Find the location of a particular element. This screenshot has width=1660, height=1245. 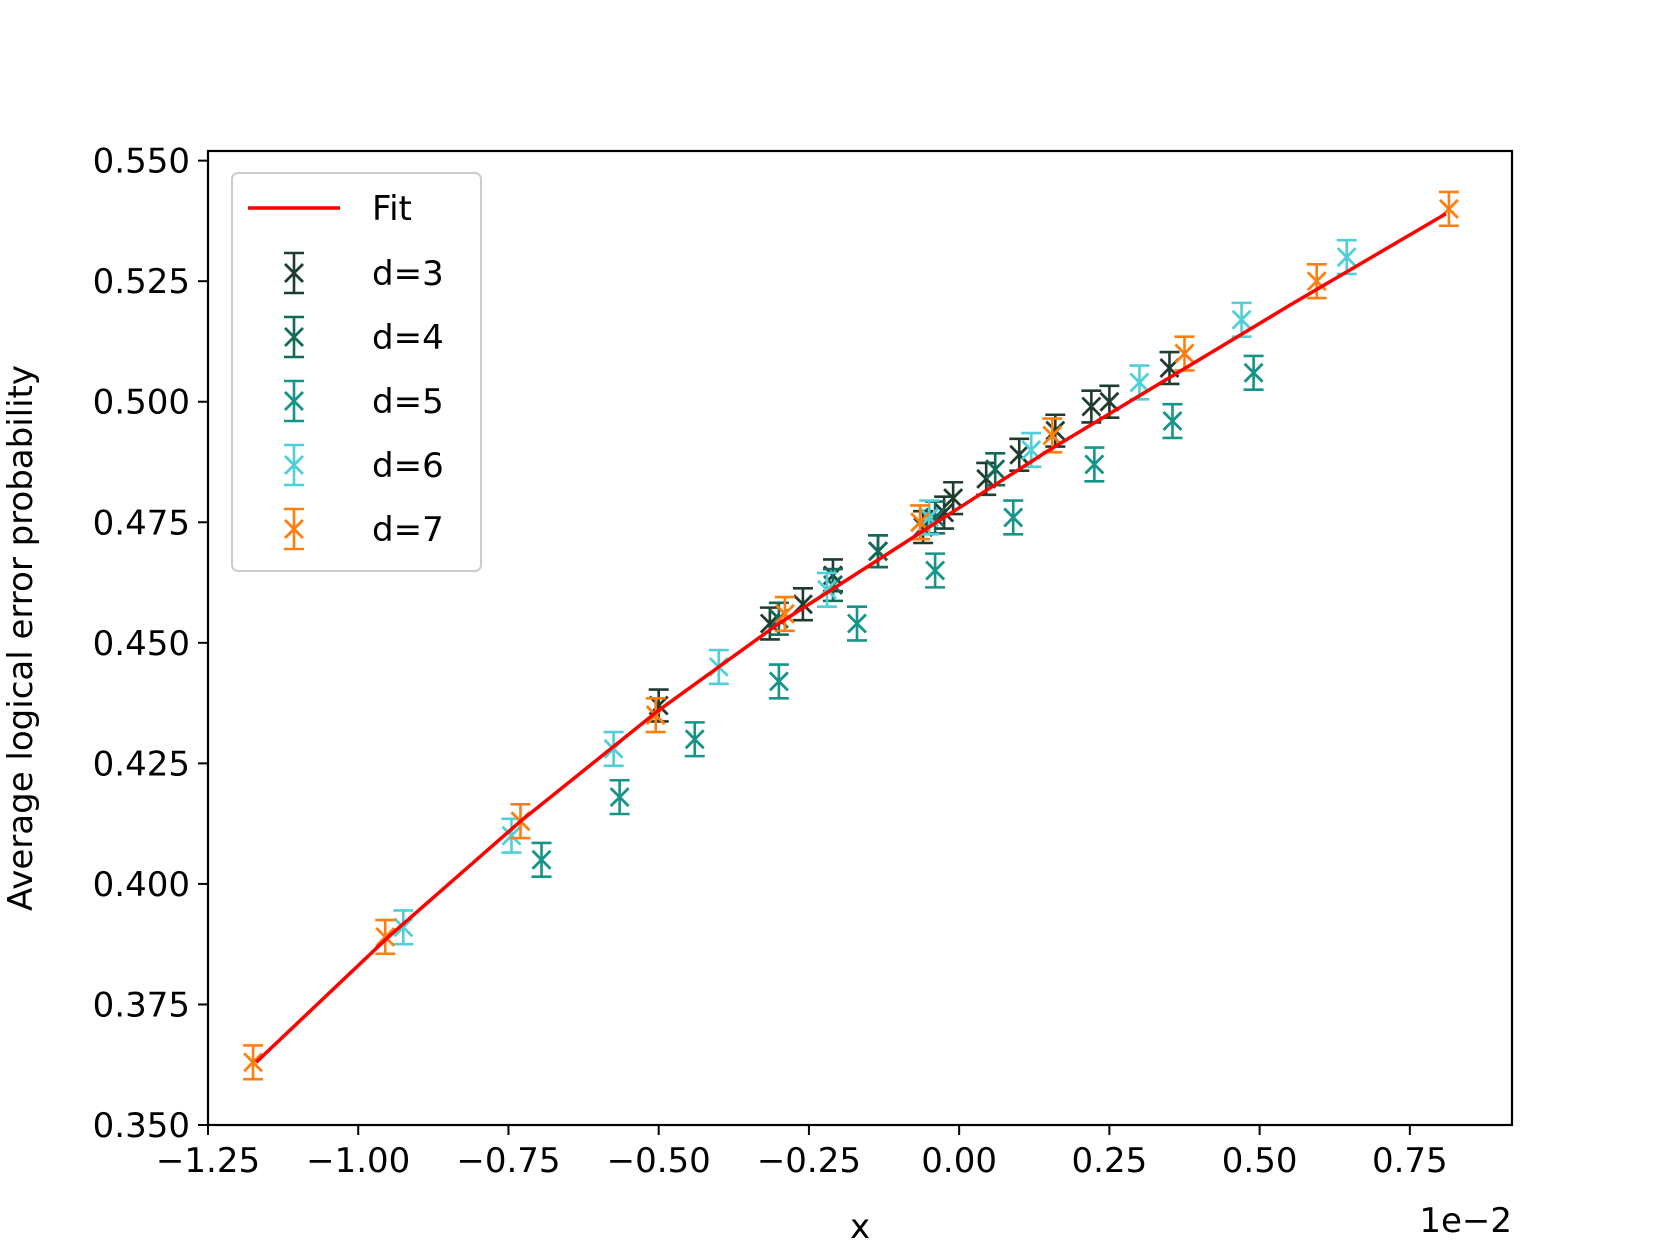

y-tick-label: 0.550 is located at coordinates (141, 162).